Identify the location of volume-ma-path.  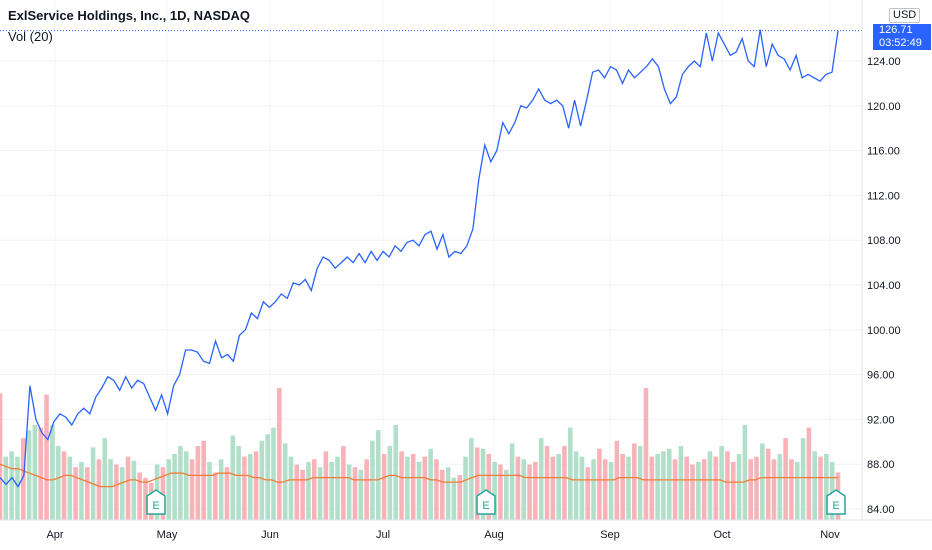
(419, 475).